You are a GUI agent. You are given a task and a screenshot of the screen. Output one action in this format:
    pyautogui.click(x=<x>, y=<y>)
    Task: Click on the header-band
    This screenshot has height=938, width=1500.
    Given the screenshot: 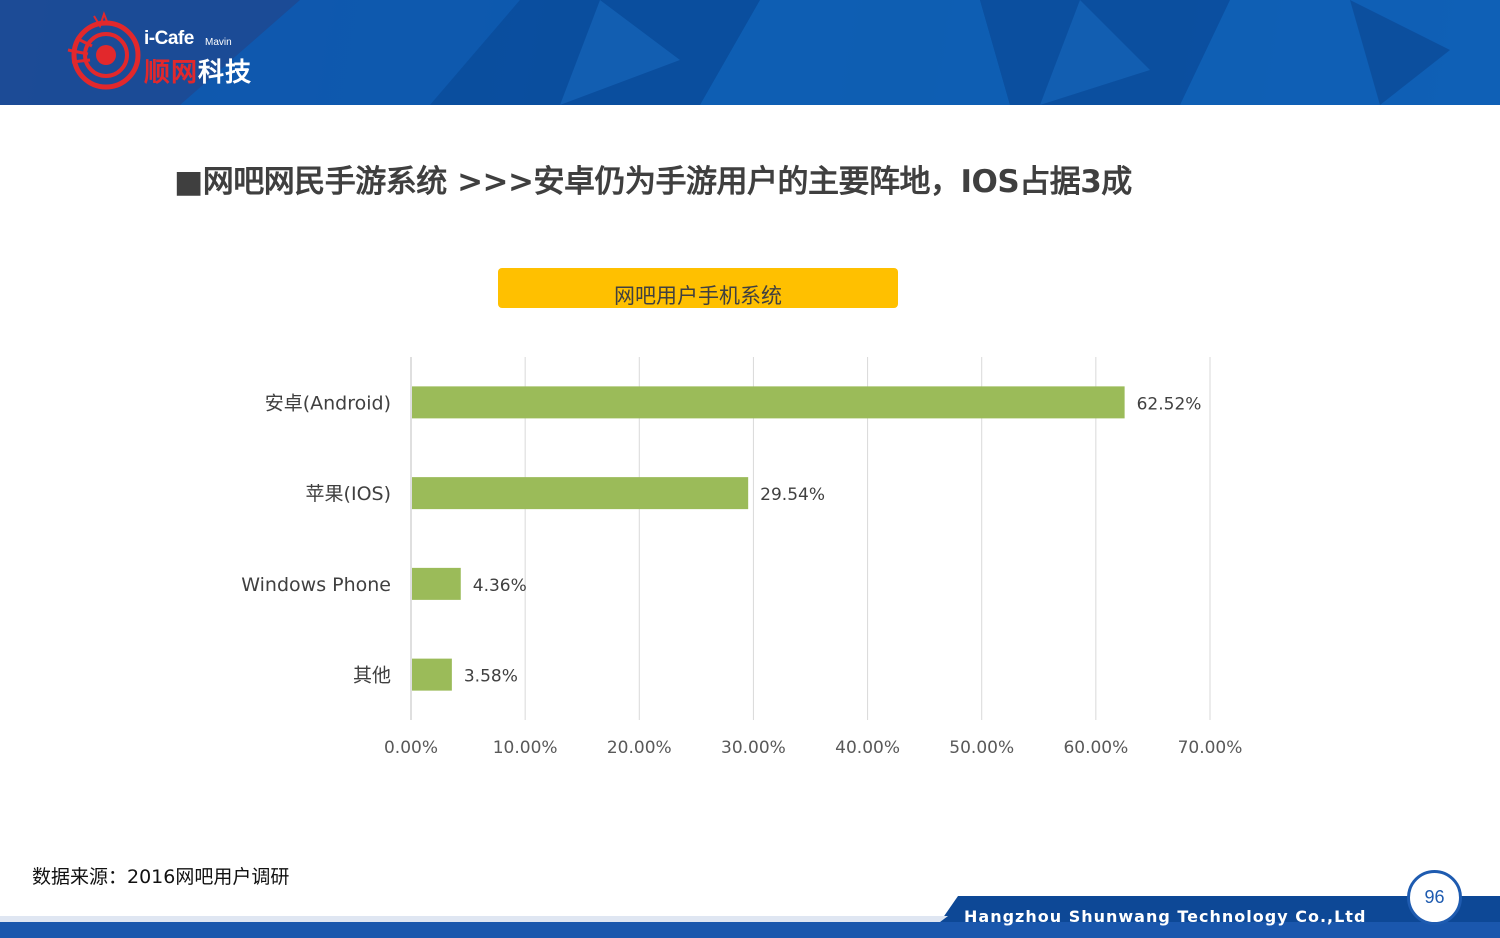 What is the action you would take?
    pyautogui.click(x=750, y=52)
    